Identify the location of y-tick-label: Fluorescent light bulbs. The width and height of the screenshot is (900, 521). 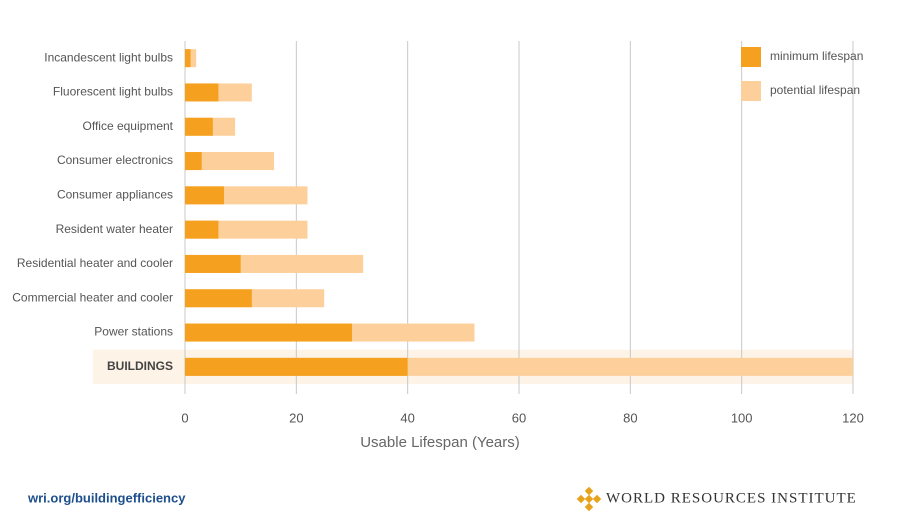
(113, 92).